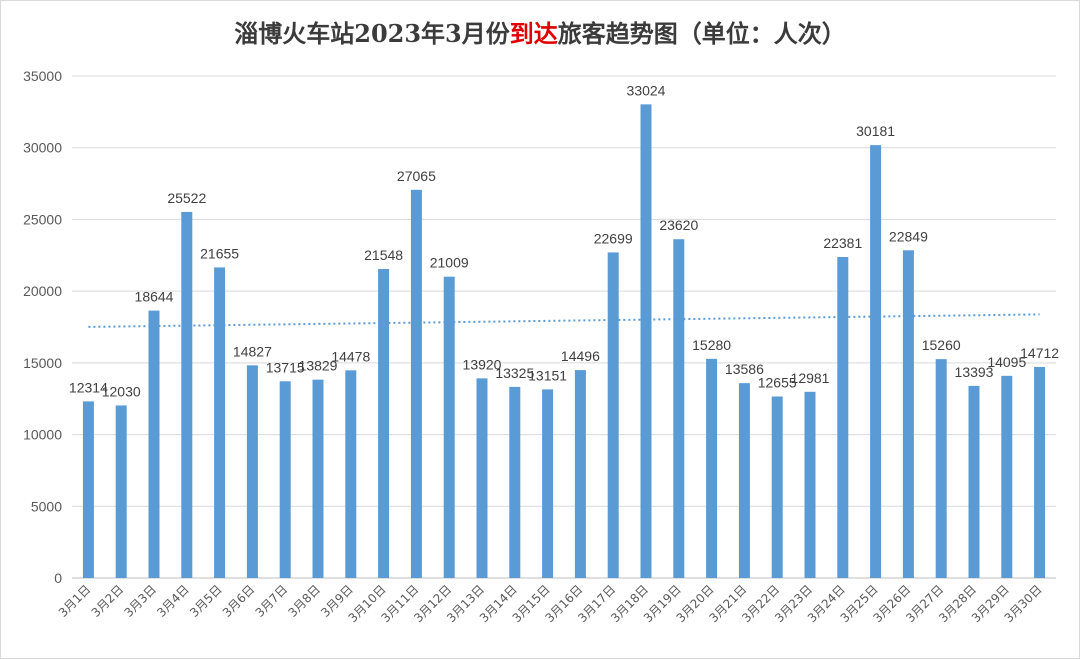  What do you see at coordinates (678, 225) in the screenshot?
I see `data-label: 23620` at bounding box center [678, 225].